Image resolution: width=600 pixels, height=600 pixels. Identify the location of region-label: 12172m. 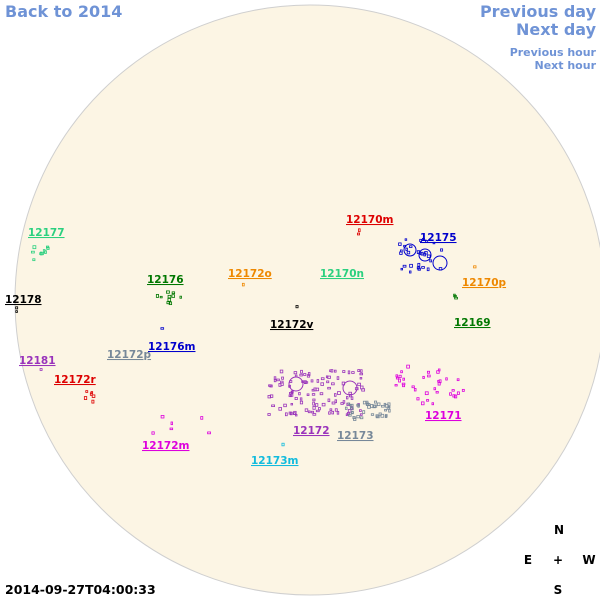
(166, 446).